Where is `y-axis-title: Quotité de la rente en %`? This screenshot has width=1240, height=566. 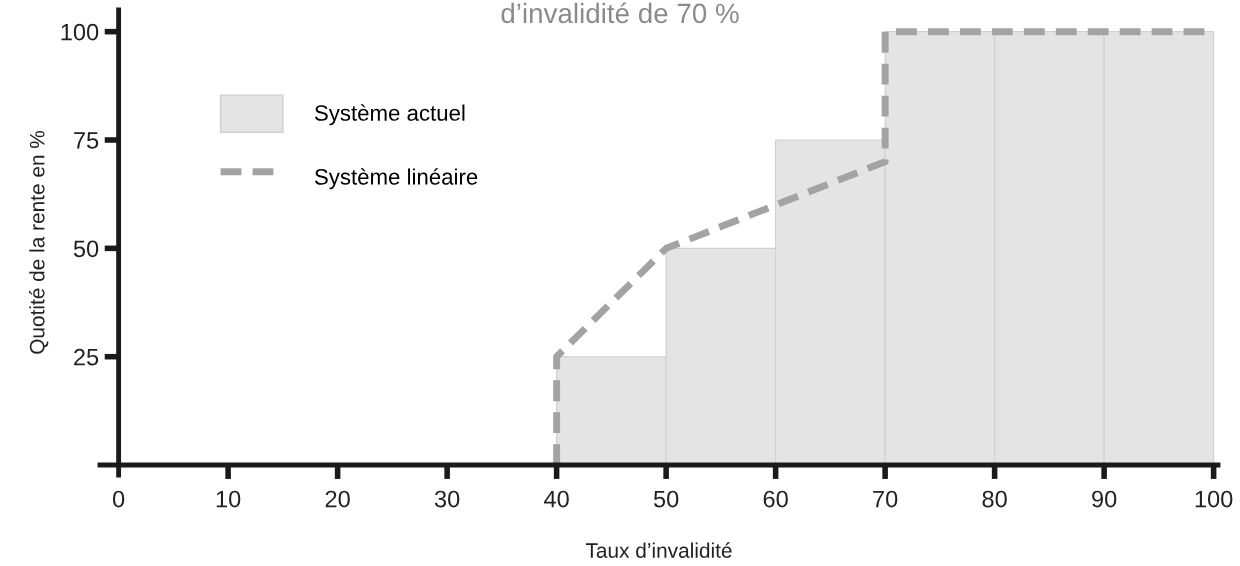
y-axis-title: Quotité de la rente en % is located at coordinates (39, 242).